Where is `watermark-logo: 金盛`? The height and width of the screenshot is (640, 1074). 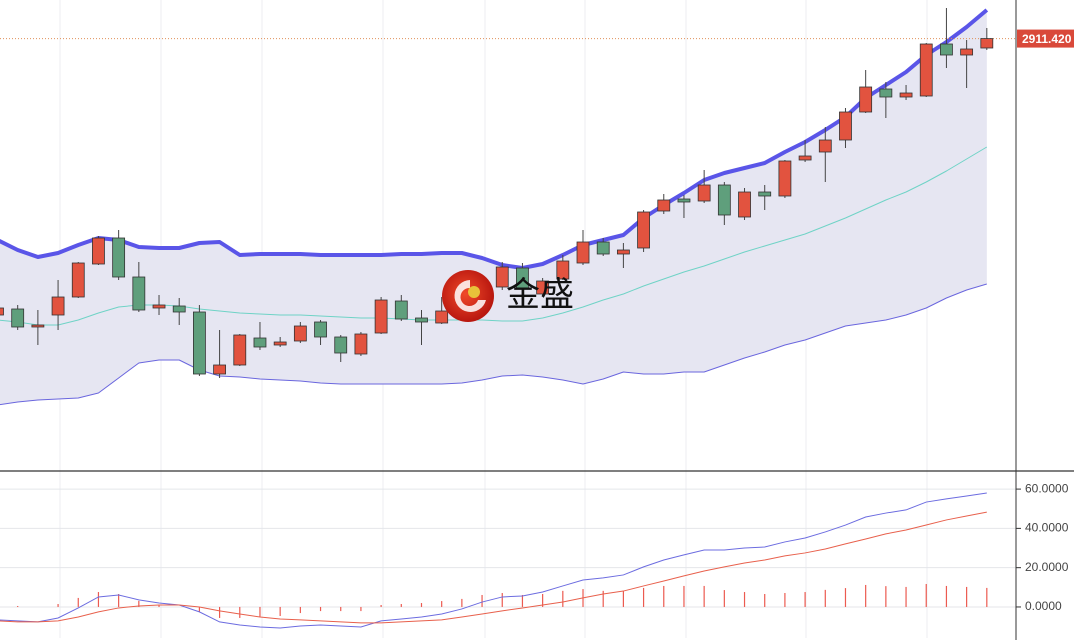 watermark-logo: 金盛 is located at coordinates (508, 296).